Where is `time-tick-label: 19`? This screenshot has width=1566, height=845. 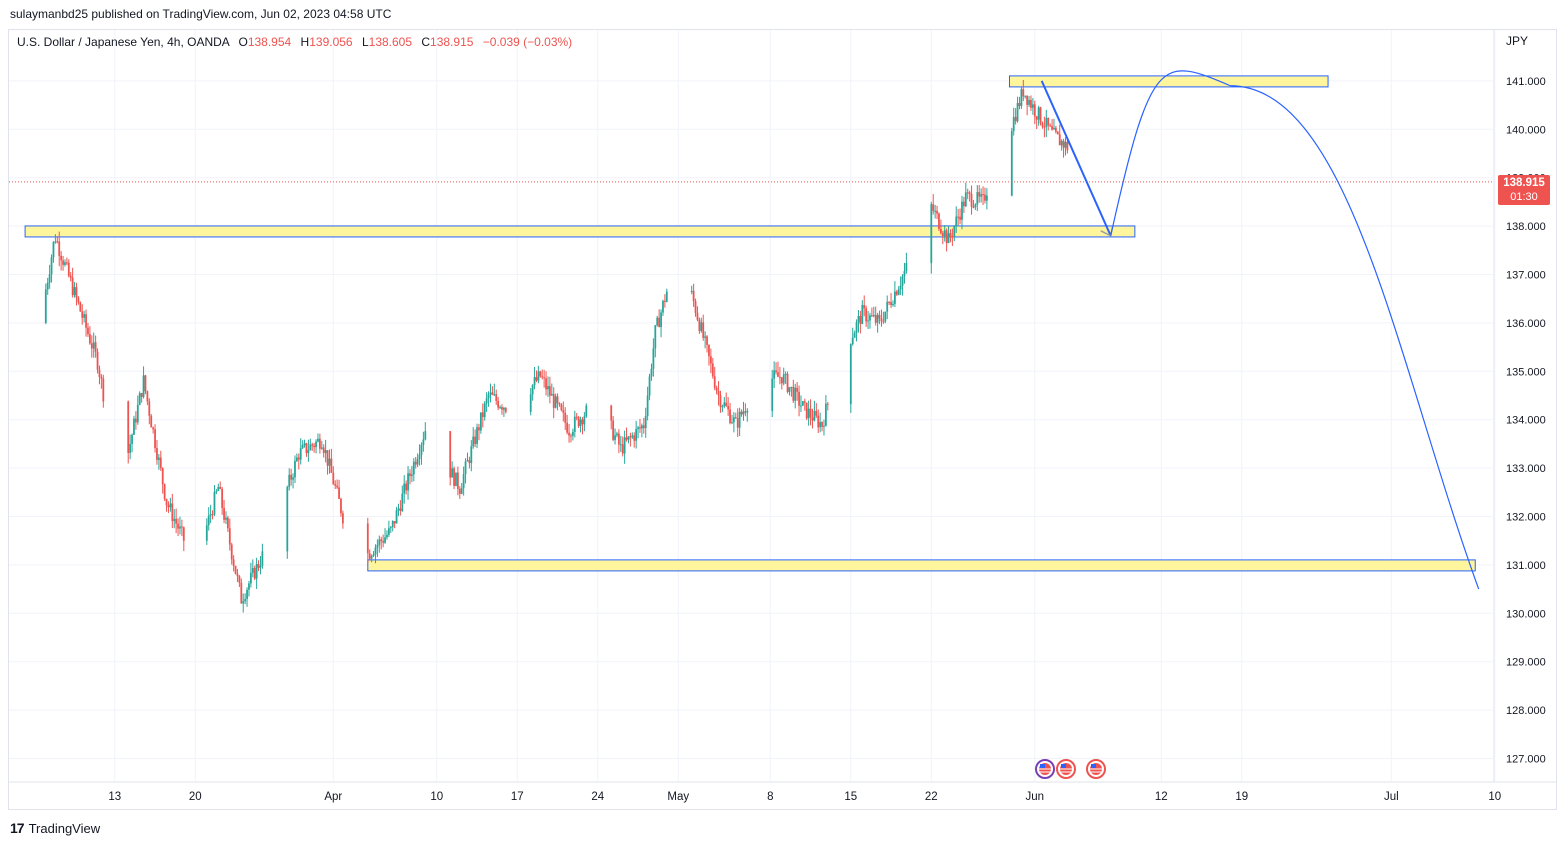 time-tick-label: 19 is located at coordinates (1241, 797).